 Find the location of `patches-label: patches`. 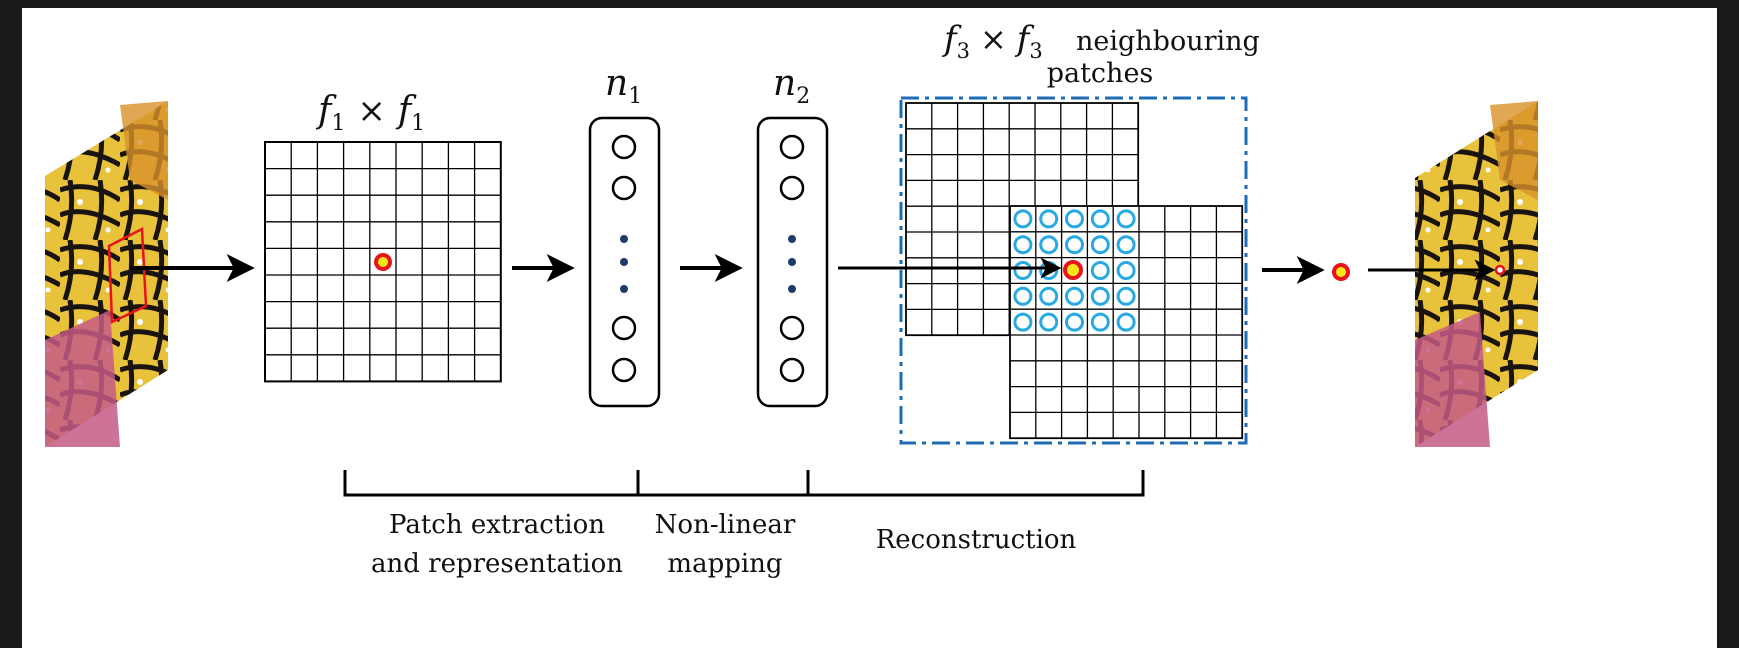

patches-label: patches is located at coordinates (1100, 73).